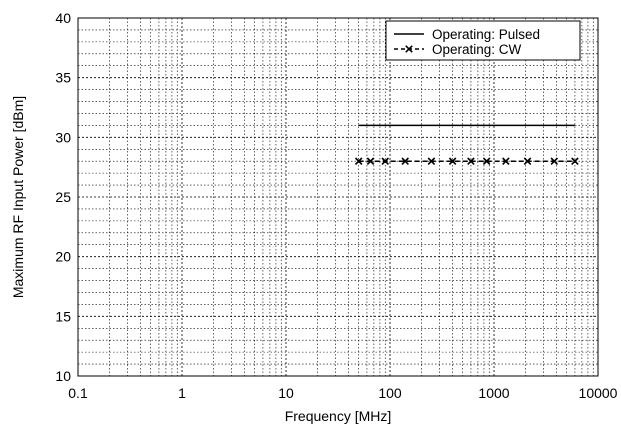 Image resolution: width=621 pixels, height=429 pixels. I want to click on y-tick-label: 10, so click(63, 376).